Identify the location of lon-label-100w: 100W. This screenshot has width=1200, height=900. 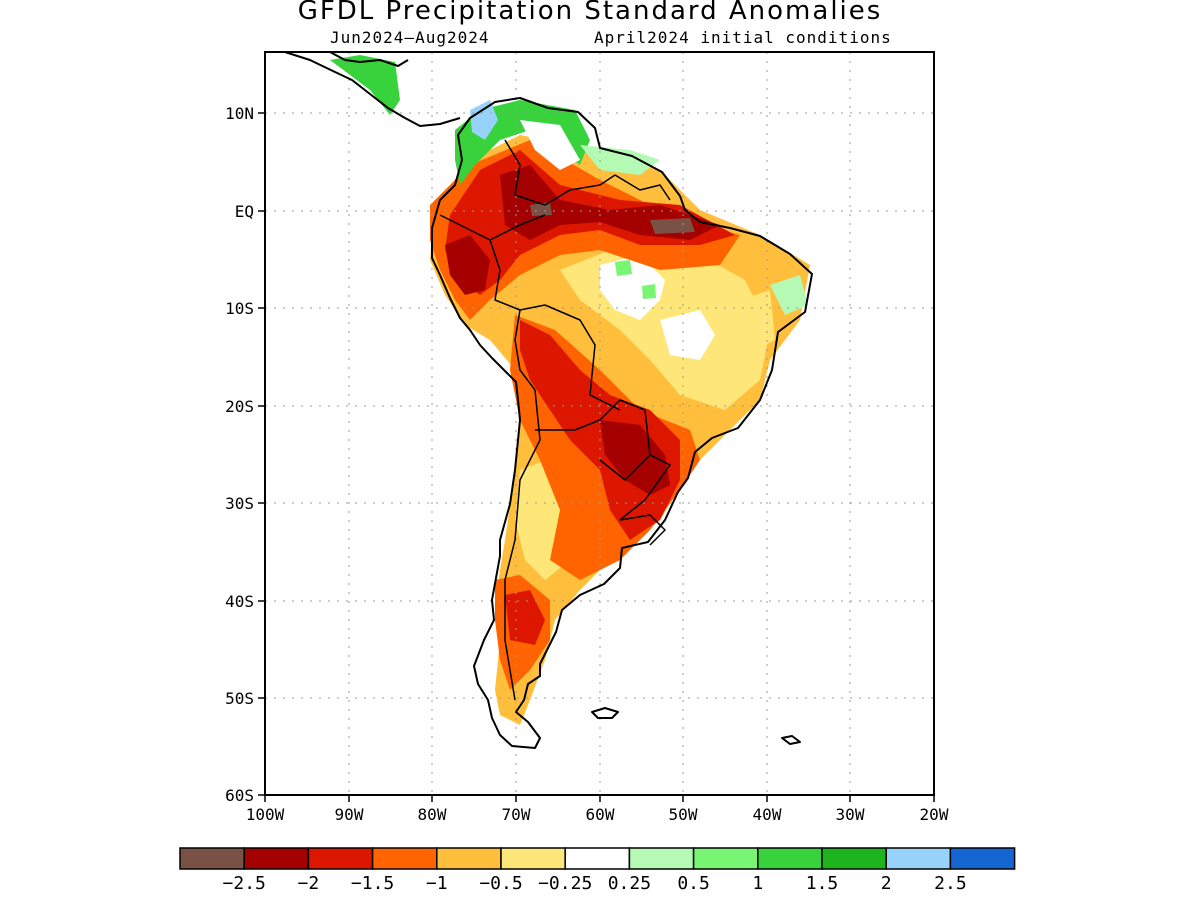
(265, 814).